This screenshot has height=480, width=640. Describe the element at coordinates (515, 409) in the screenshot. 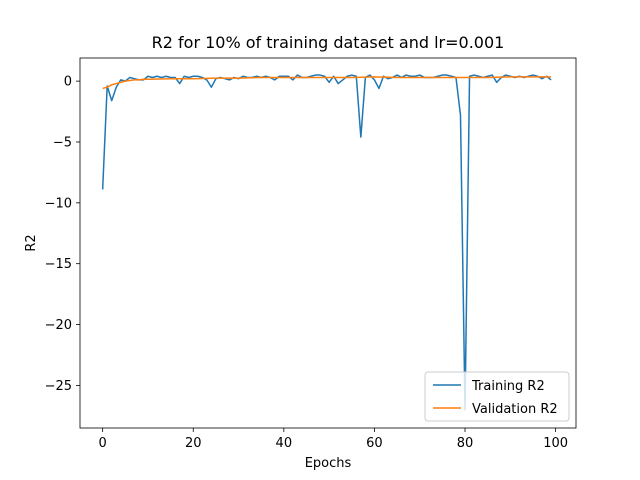

I see `legend-label-validation: Validation R2` at that location.